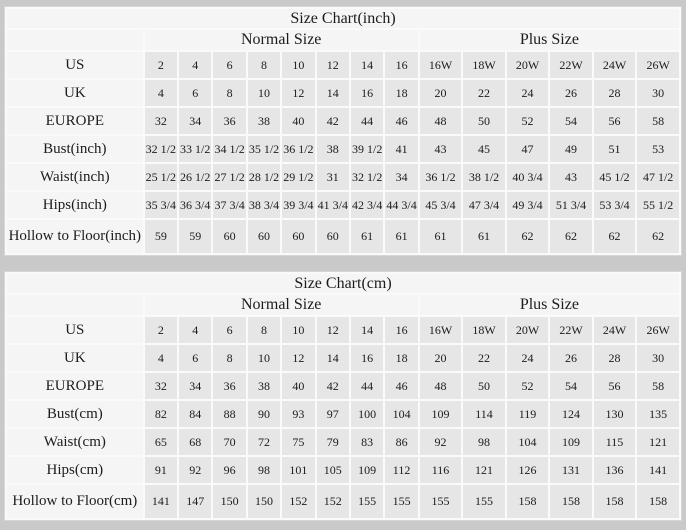 The width and height of the screenshot is (686, 530). What do you see at coordinates (343, 121) in the screenshot?
I see `table-row: EUROPE 32 34 36 38 40 42 44 46 48 50 52 54 56 58` at bounding box center [343, 121].